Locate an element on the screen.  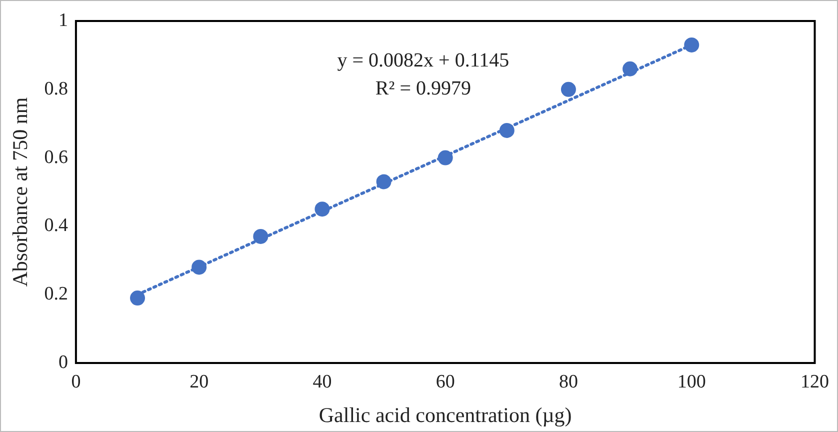
x-tick-label: 80 is located at coordinates (568, 381).